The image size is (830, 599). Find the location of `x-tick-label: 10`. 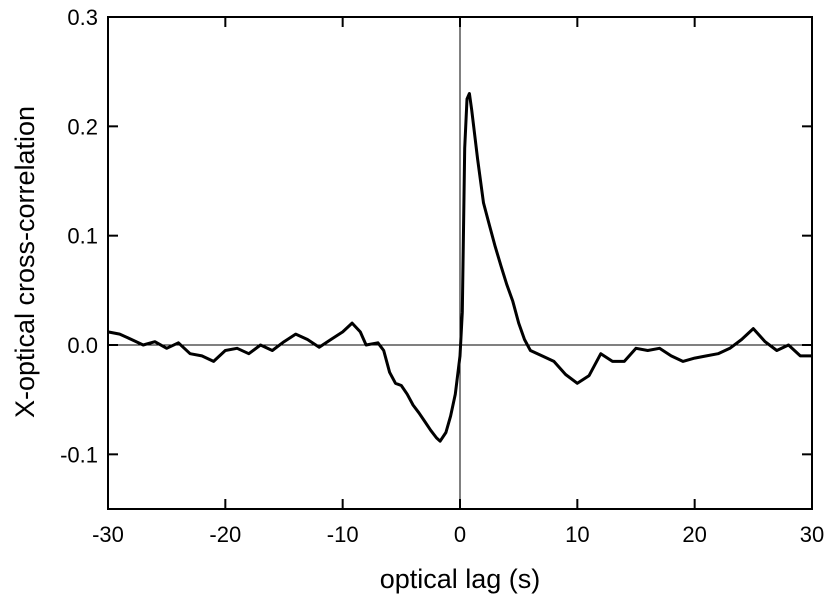

x-tick-label: 10 is located at coordinates (577, 534).